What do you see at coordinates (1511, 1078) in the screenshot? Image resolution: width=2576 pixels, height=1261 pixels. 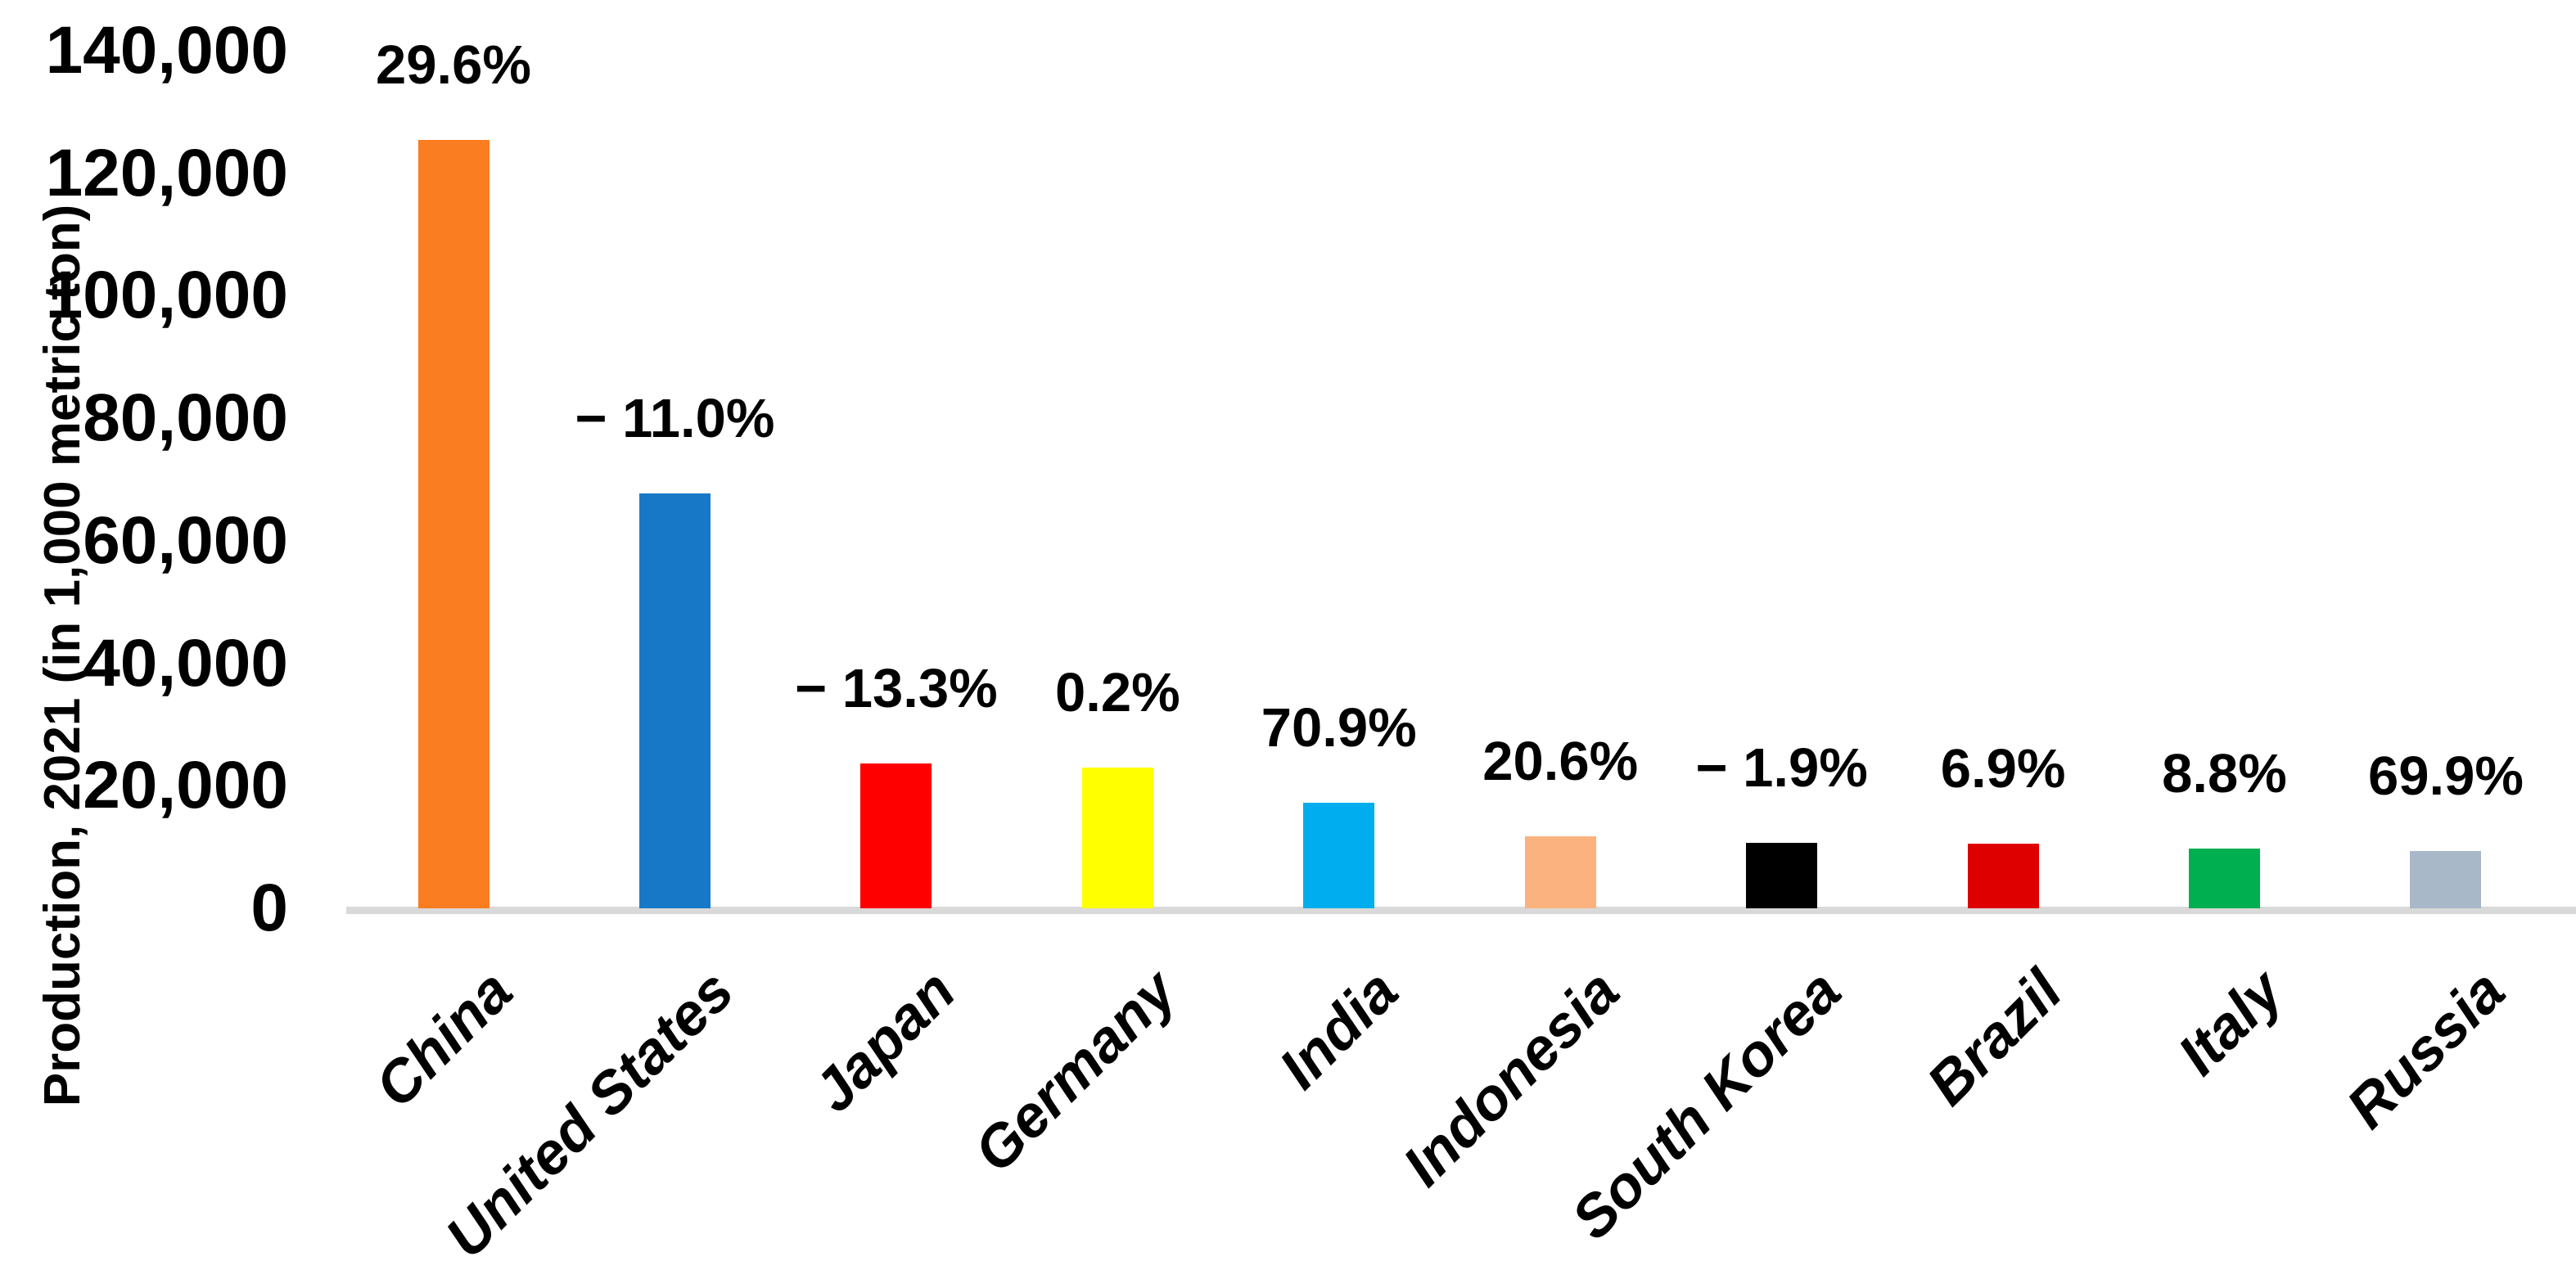 I see `category-label-indonesia: Indonesia` at bounding box center [1511, 1078].